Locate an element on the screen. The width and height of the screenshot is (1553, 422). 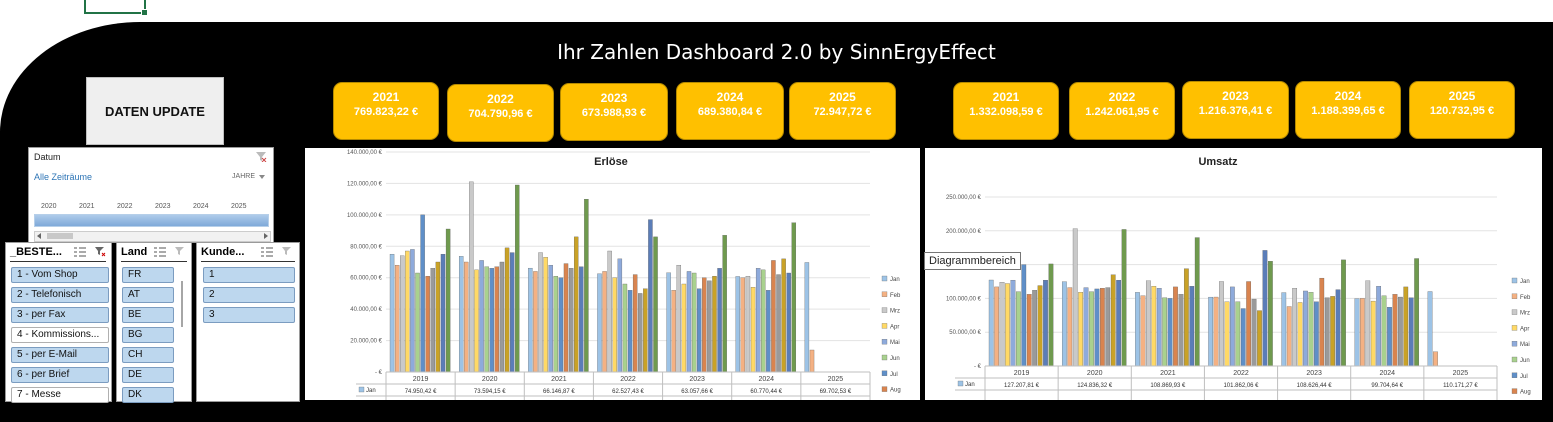
bar-2022-s0 is located at coordinates (1211, 331).